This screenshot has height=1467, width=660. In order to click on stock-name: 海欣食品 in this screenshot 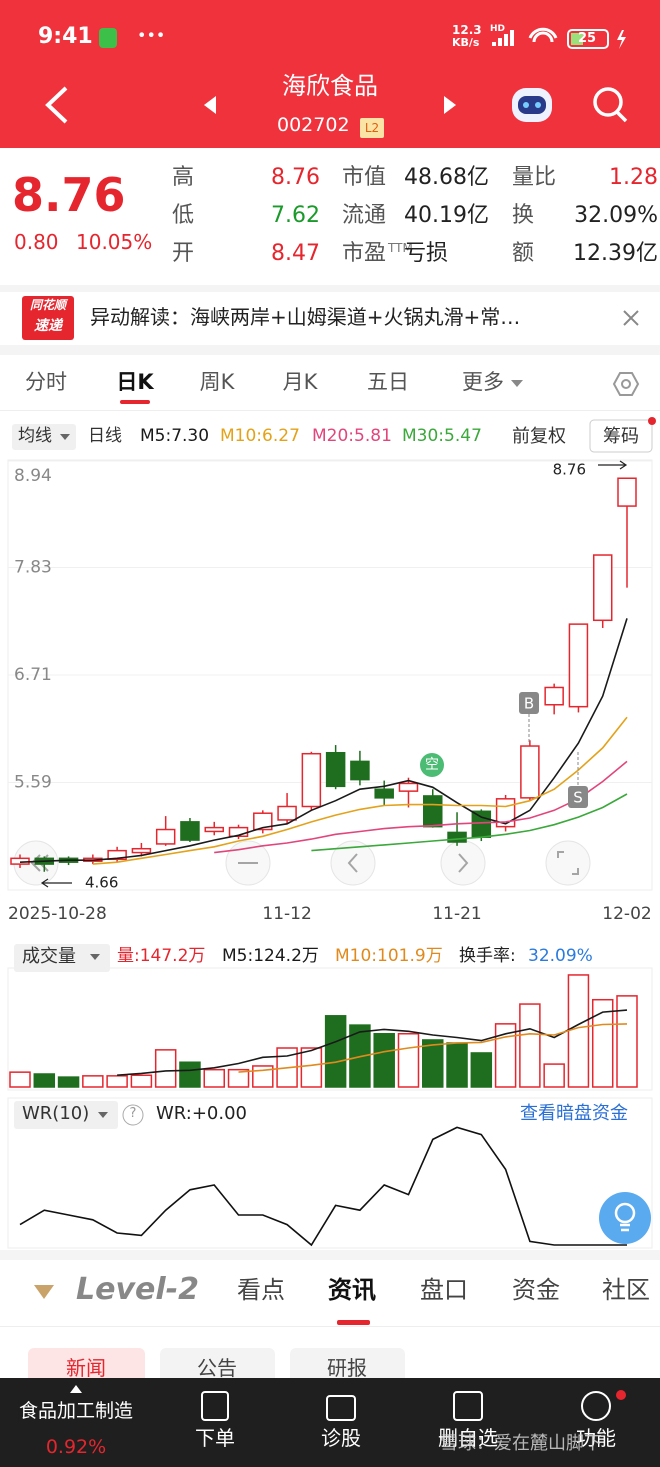, I will do `click(330, 86)`.